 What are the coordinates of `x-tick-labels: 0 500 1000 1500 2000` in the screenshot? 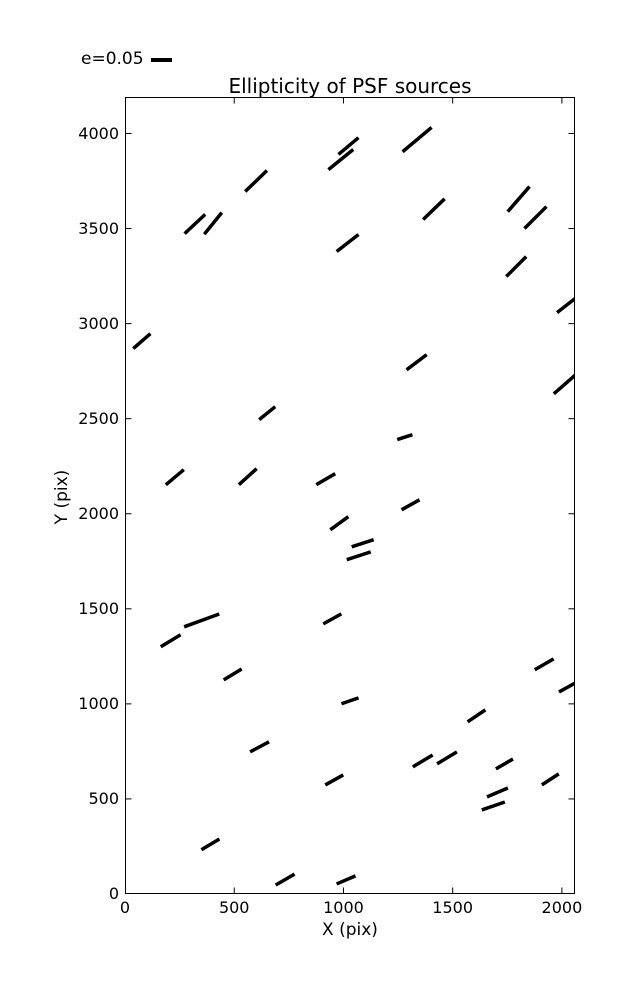 It's located at (351, 908).